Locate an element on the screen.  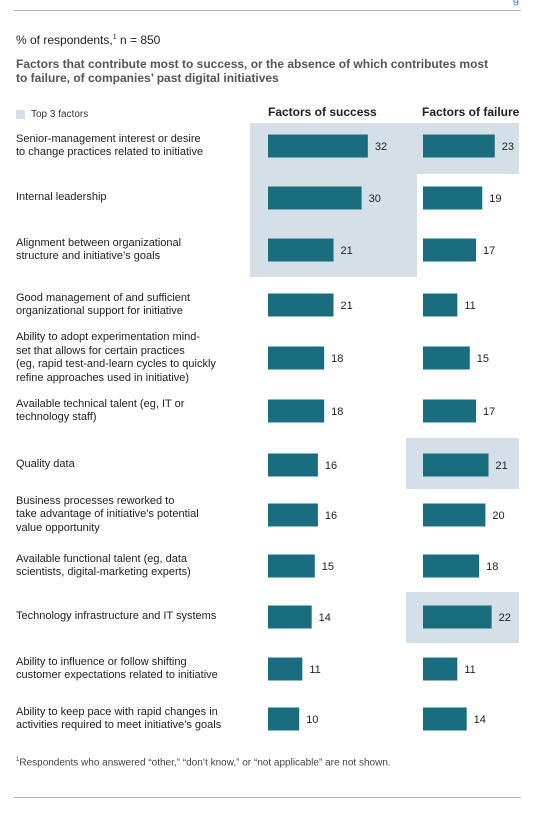
failure-value-label: 19 is located at coordinates (495, 199).